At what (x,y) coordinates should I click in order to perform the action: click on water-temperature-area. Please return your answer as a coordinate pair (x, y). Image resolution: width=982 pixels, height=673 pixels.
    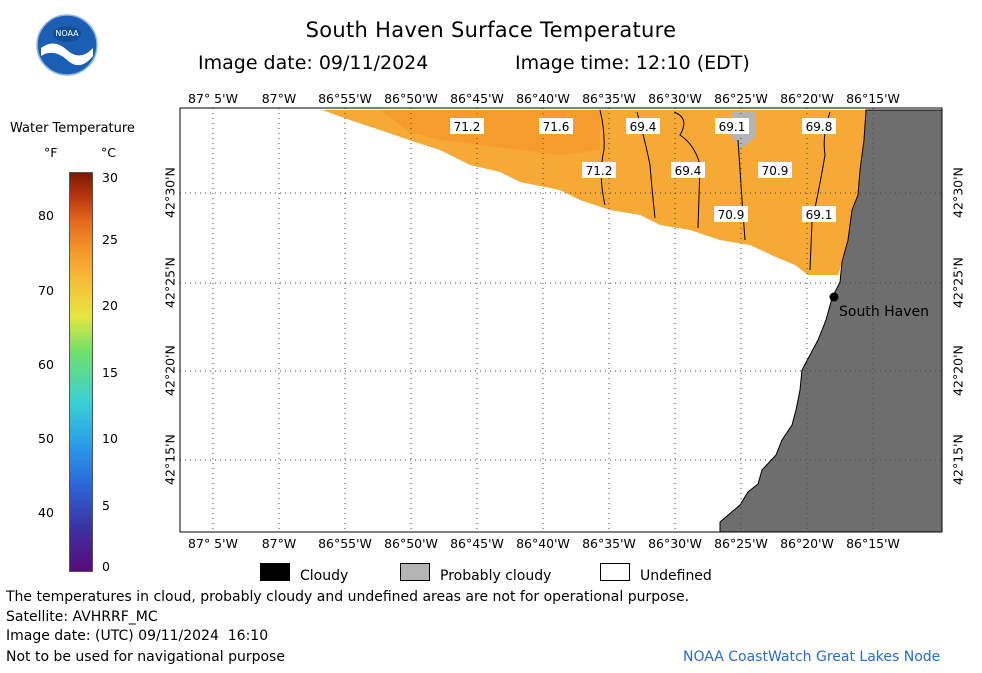
    Looking at the image, I should click on (594, 192).